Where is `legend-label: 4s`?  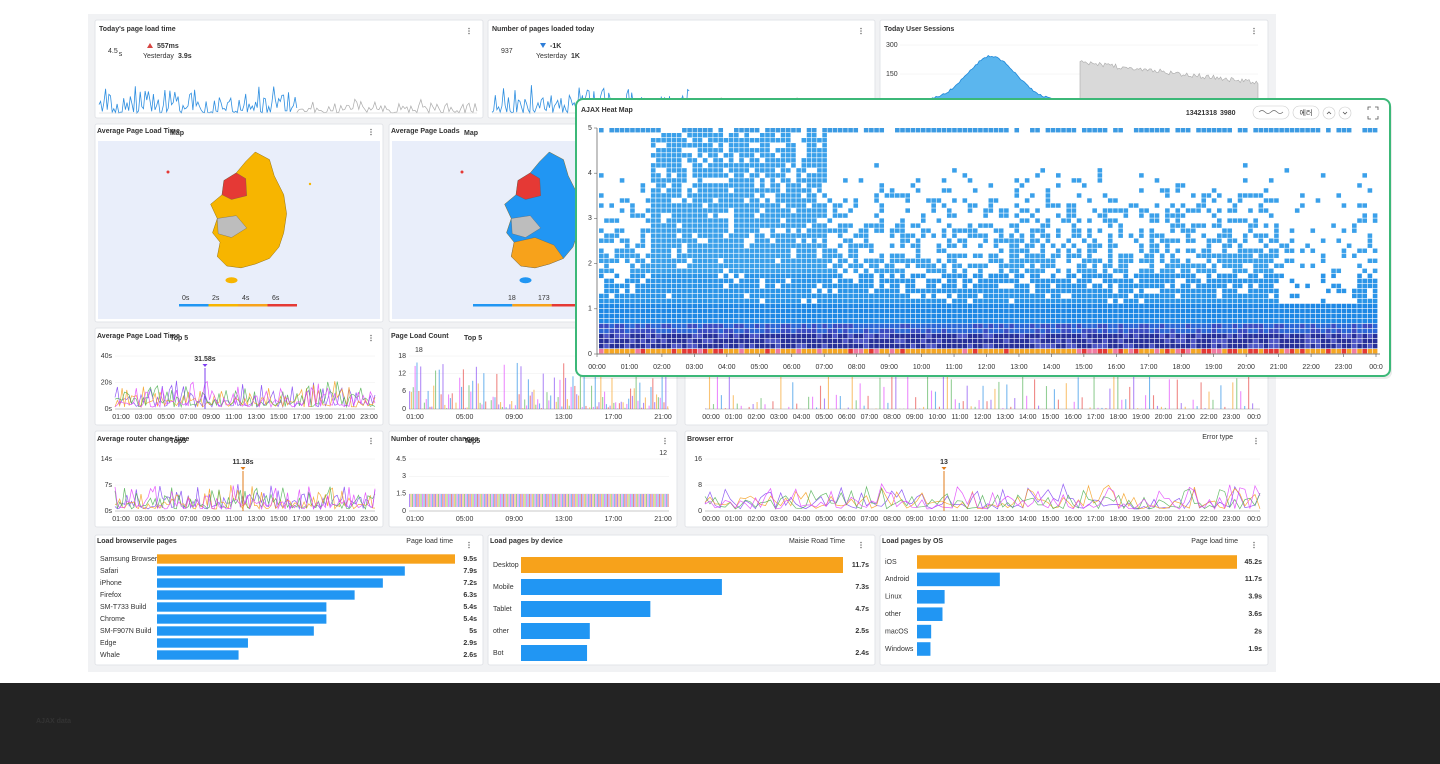
legend-label: 4s is located at coordinates (246, 298).